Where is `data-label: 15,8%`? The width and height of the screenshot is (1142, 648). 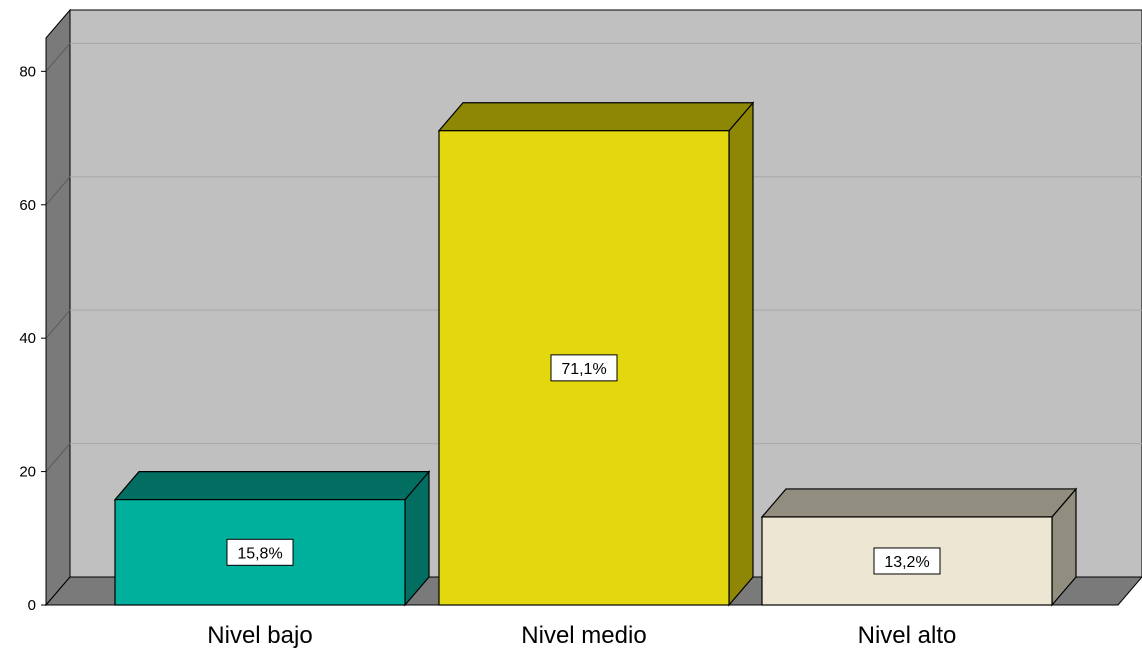
data-label: 15,8% is located at coordinates (259, 553).